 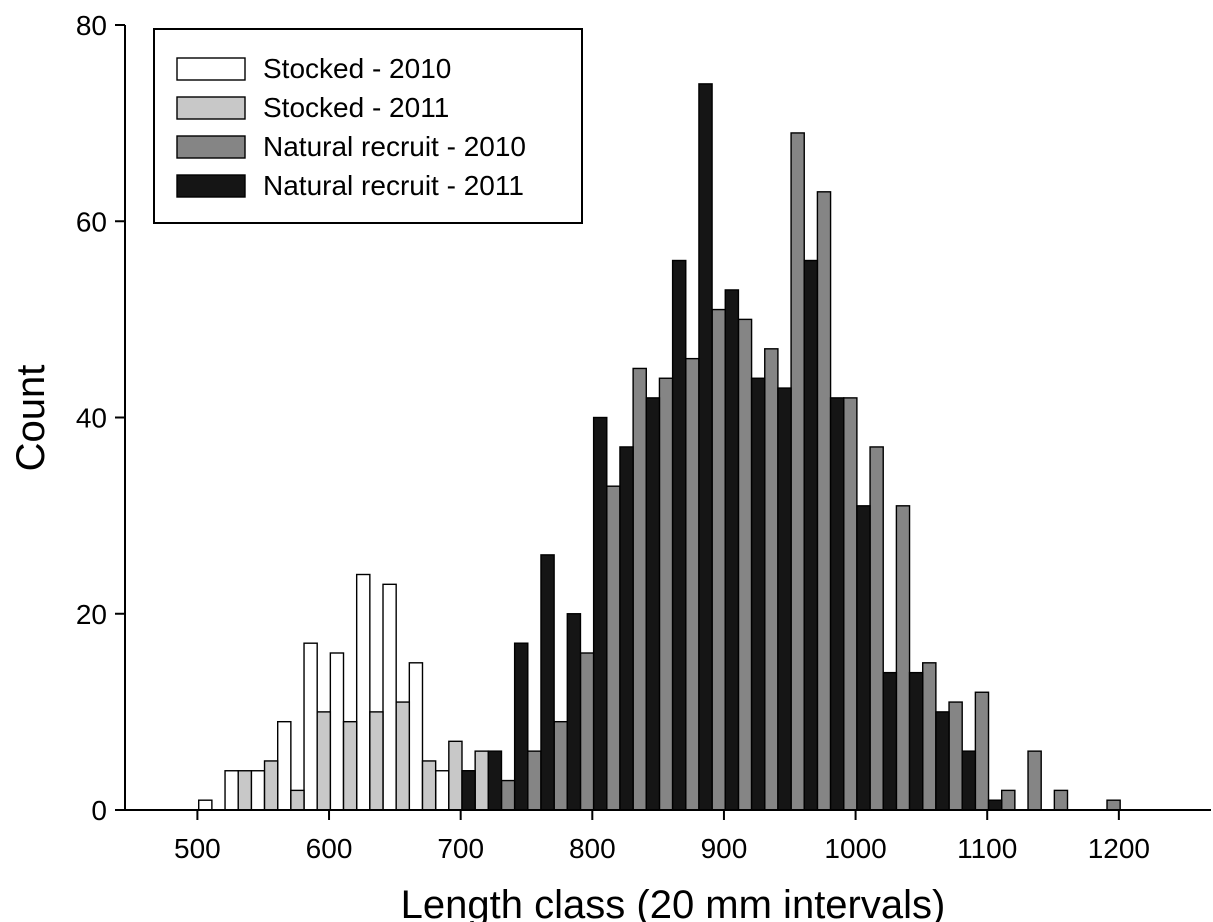 What do you see at coordinates (1119, 848) in the screenshot?
I see `x-tick-label: 1200` at bounding box center [1119, 848].